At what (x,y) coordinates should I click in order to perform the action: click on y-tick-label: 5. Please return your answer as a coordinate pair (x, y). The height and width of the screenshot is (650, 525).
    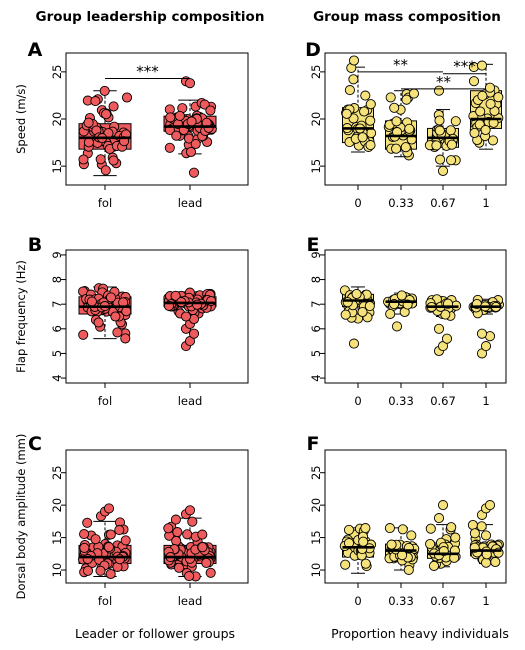
    Looking at the image, I should click on (316, 353).